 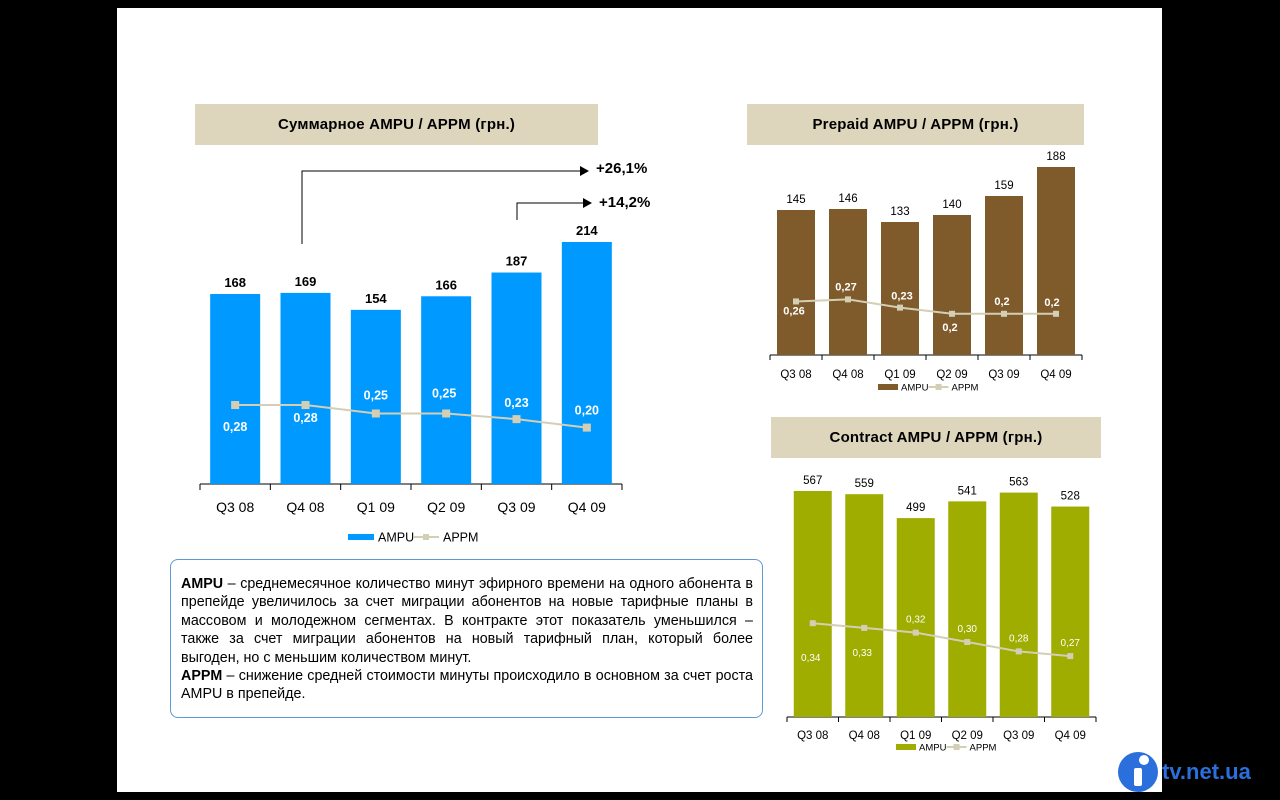 What do you see at coordinates (956, 747) in the screenshot?
I see `contract-legend-appm-marker` at bounding box center [956, 747].